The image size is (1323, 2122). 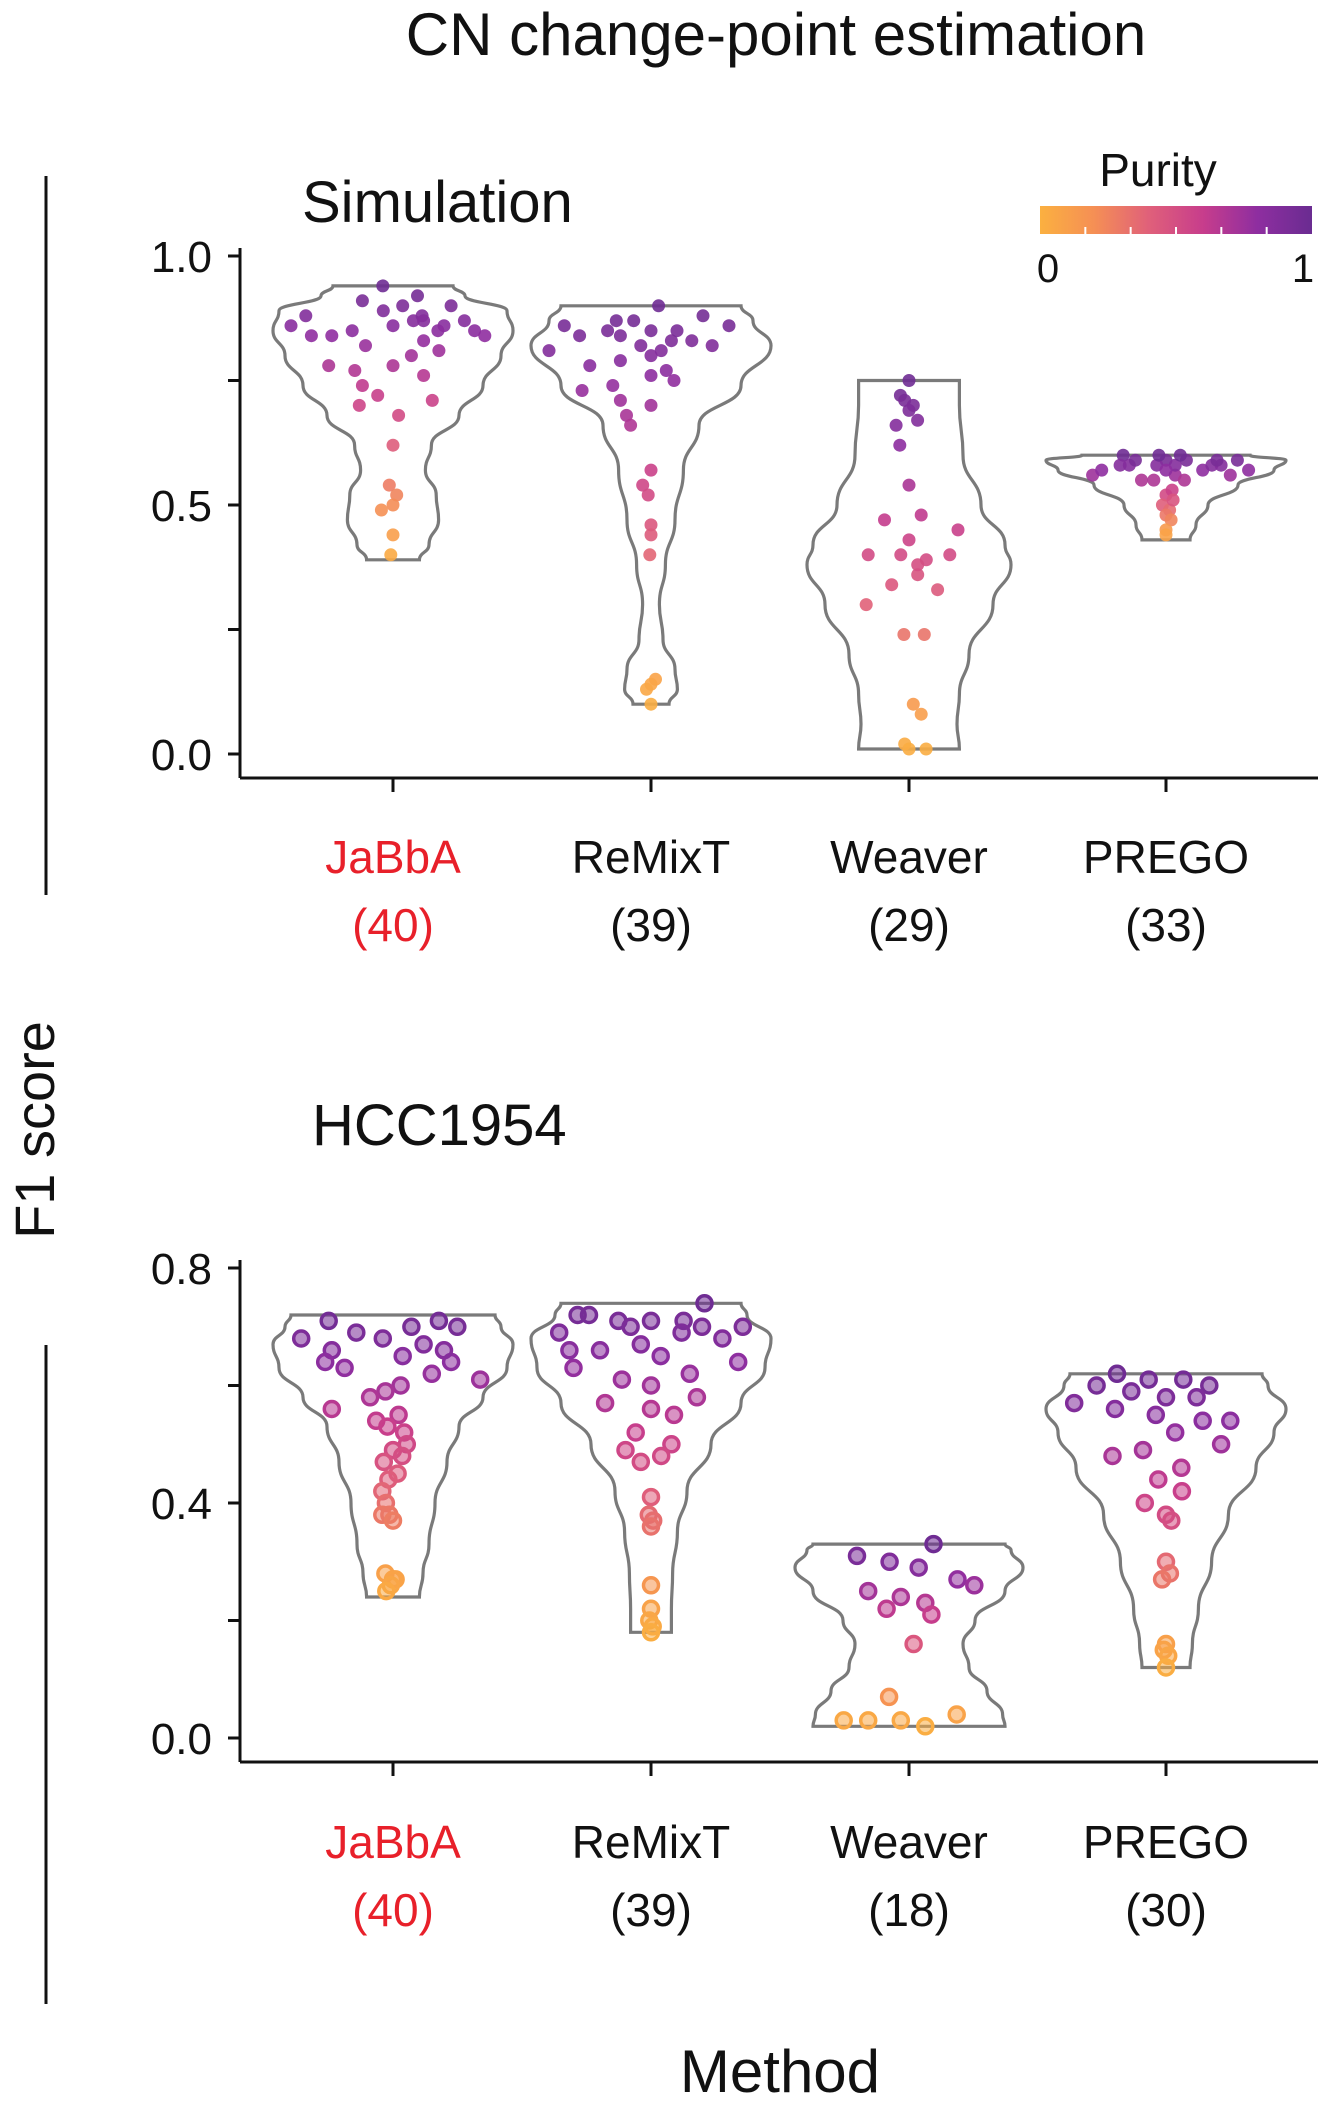 What do you see at coordinates (34, 1130) in the screenshot?
I see `y-axis-label: F1 score` at bounding box center [34, 1130].